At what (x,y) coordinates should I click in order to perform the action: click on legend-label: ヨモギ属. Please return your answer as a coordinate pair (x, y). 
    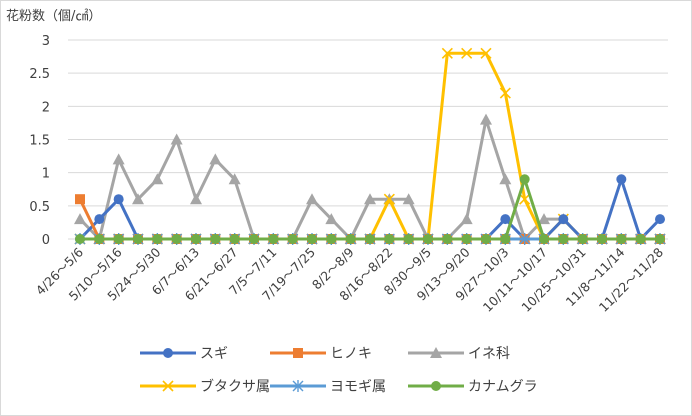
    Looking at the image, I should click on (358, 387).